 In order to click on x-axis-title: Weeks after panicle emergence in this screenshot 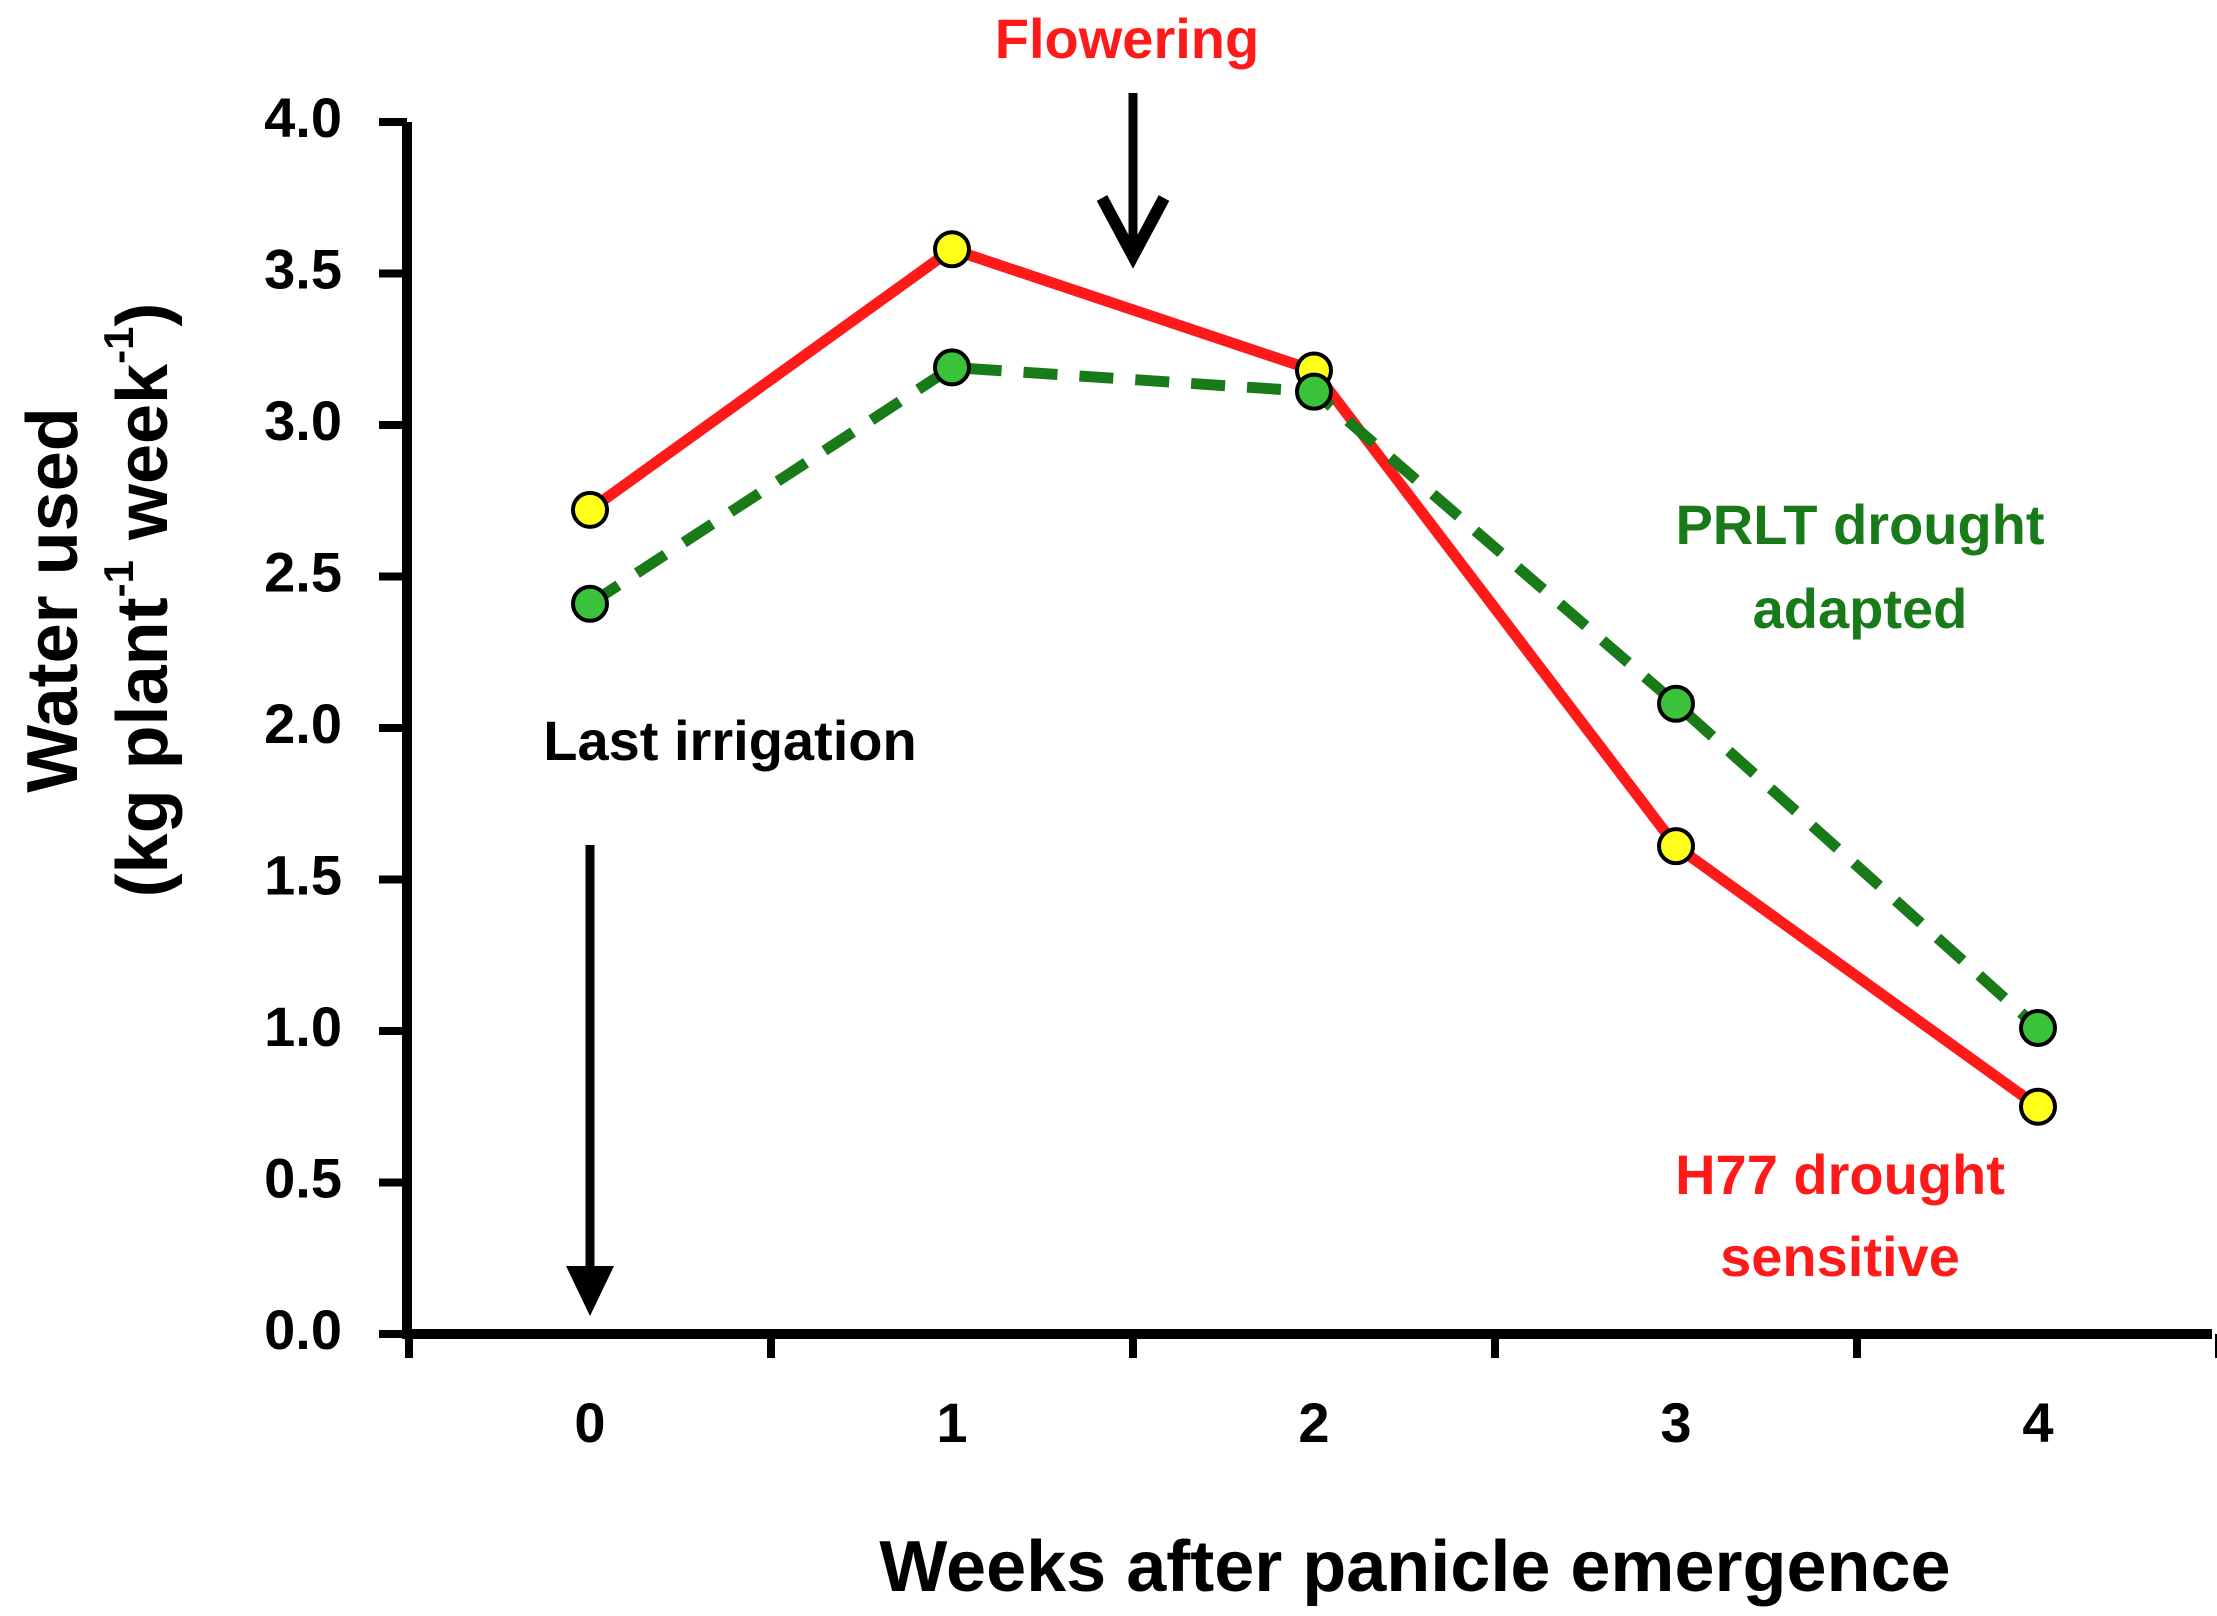, I will do `click(1414, 1567)`.